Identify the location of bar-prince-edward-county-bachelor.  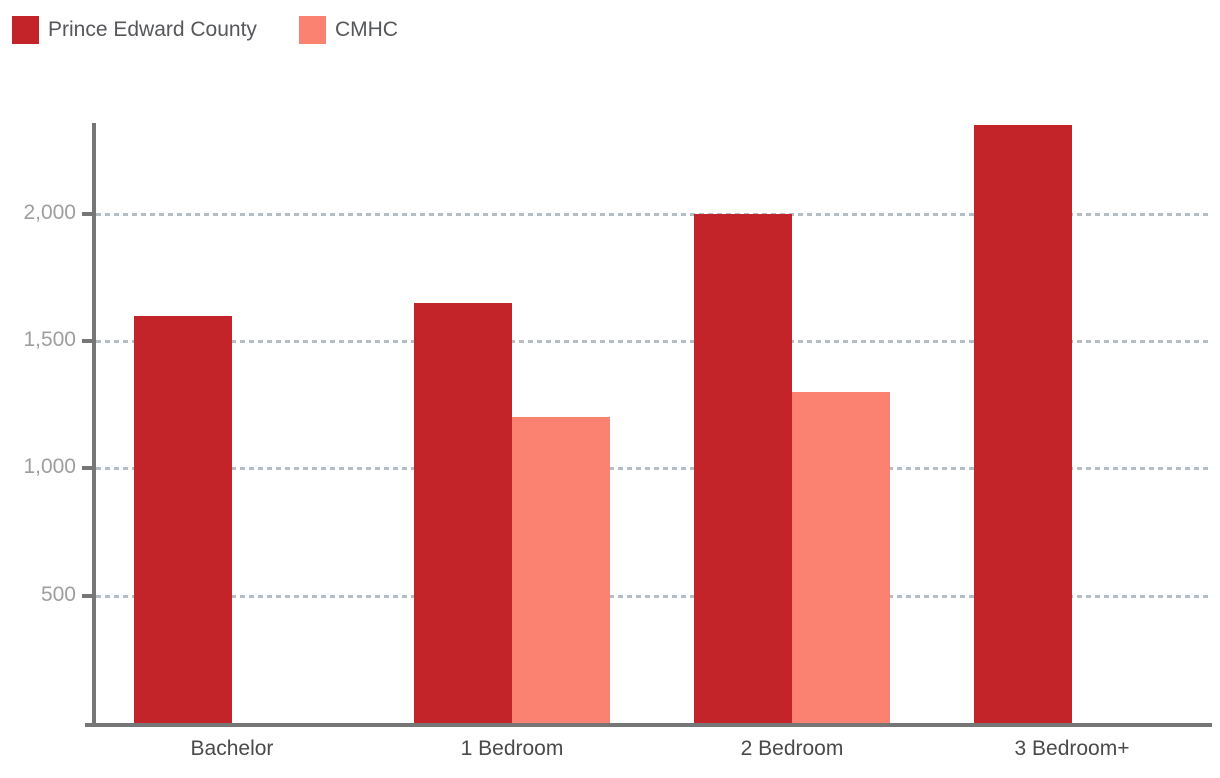
(183, 519).